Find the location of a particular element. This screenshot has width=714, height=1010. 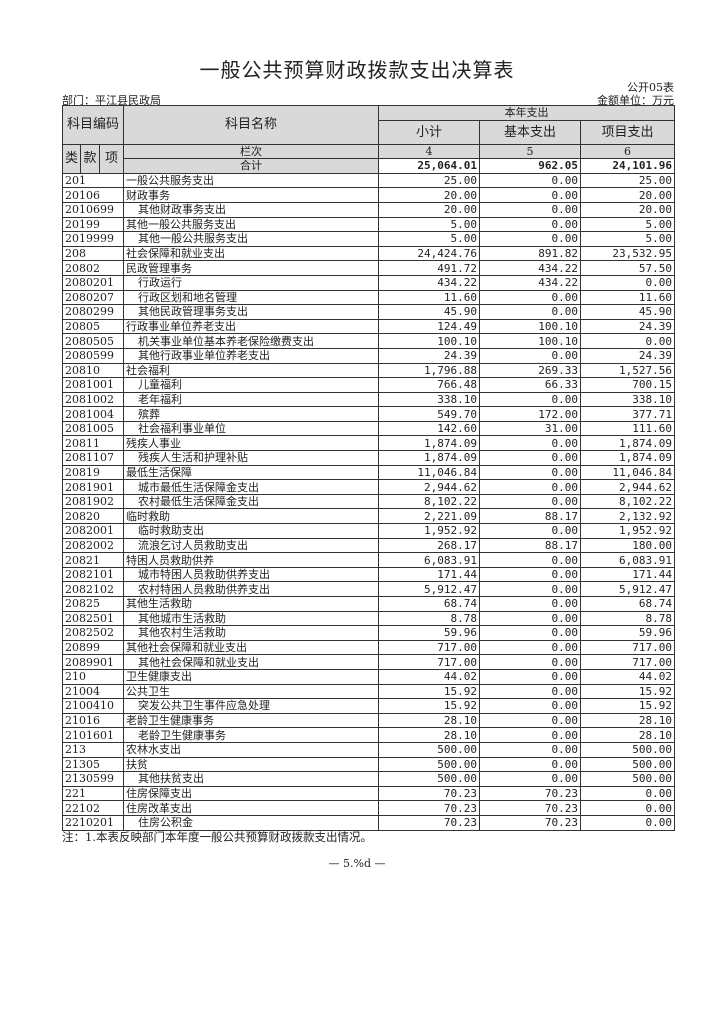

row-name: 流浪乞讨人员救助支出 is located at coordinates (251, 545).